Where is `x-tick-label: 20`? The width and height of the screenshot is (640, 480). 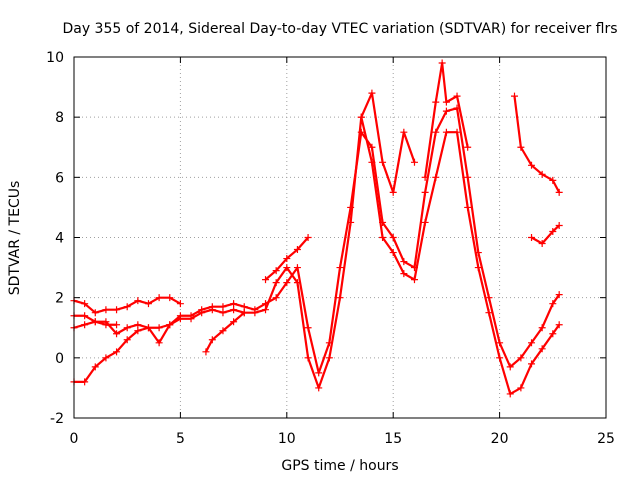
x-tick-label: 20 is located at coordinates (500, 439).